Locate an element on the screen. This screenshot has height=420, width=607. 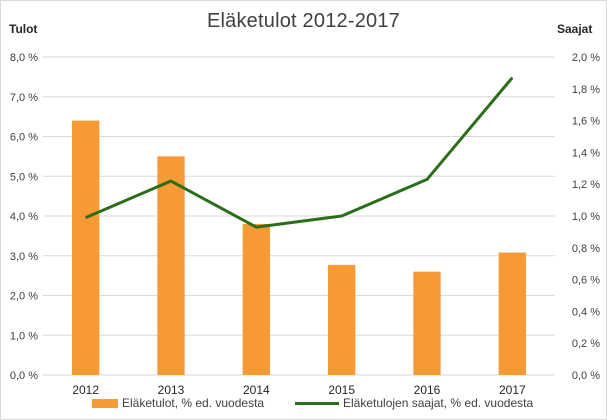
legend-line-swatch is located at coordinates (317, 403).